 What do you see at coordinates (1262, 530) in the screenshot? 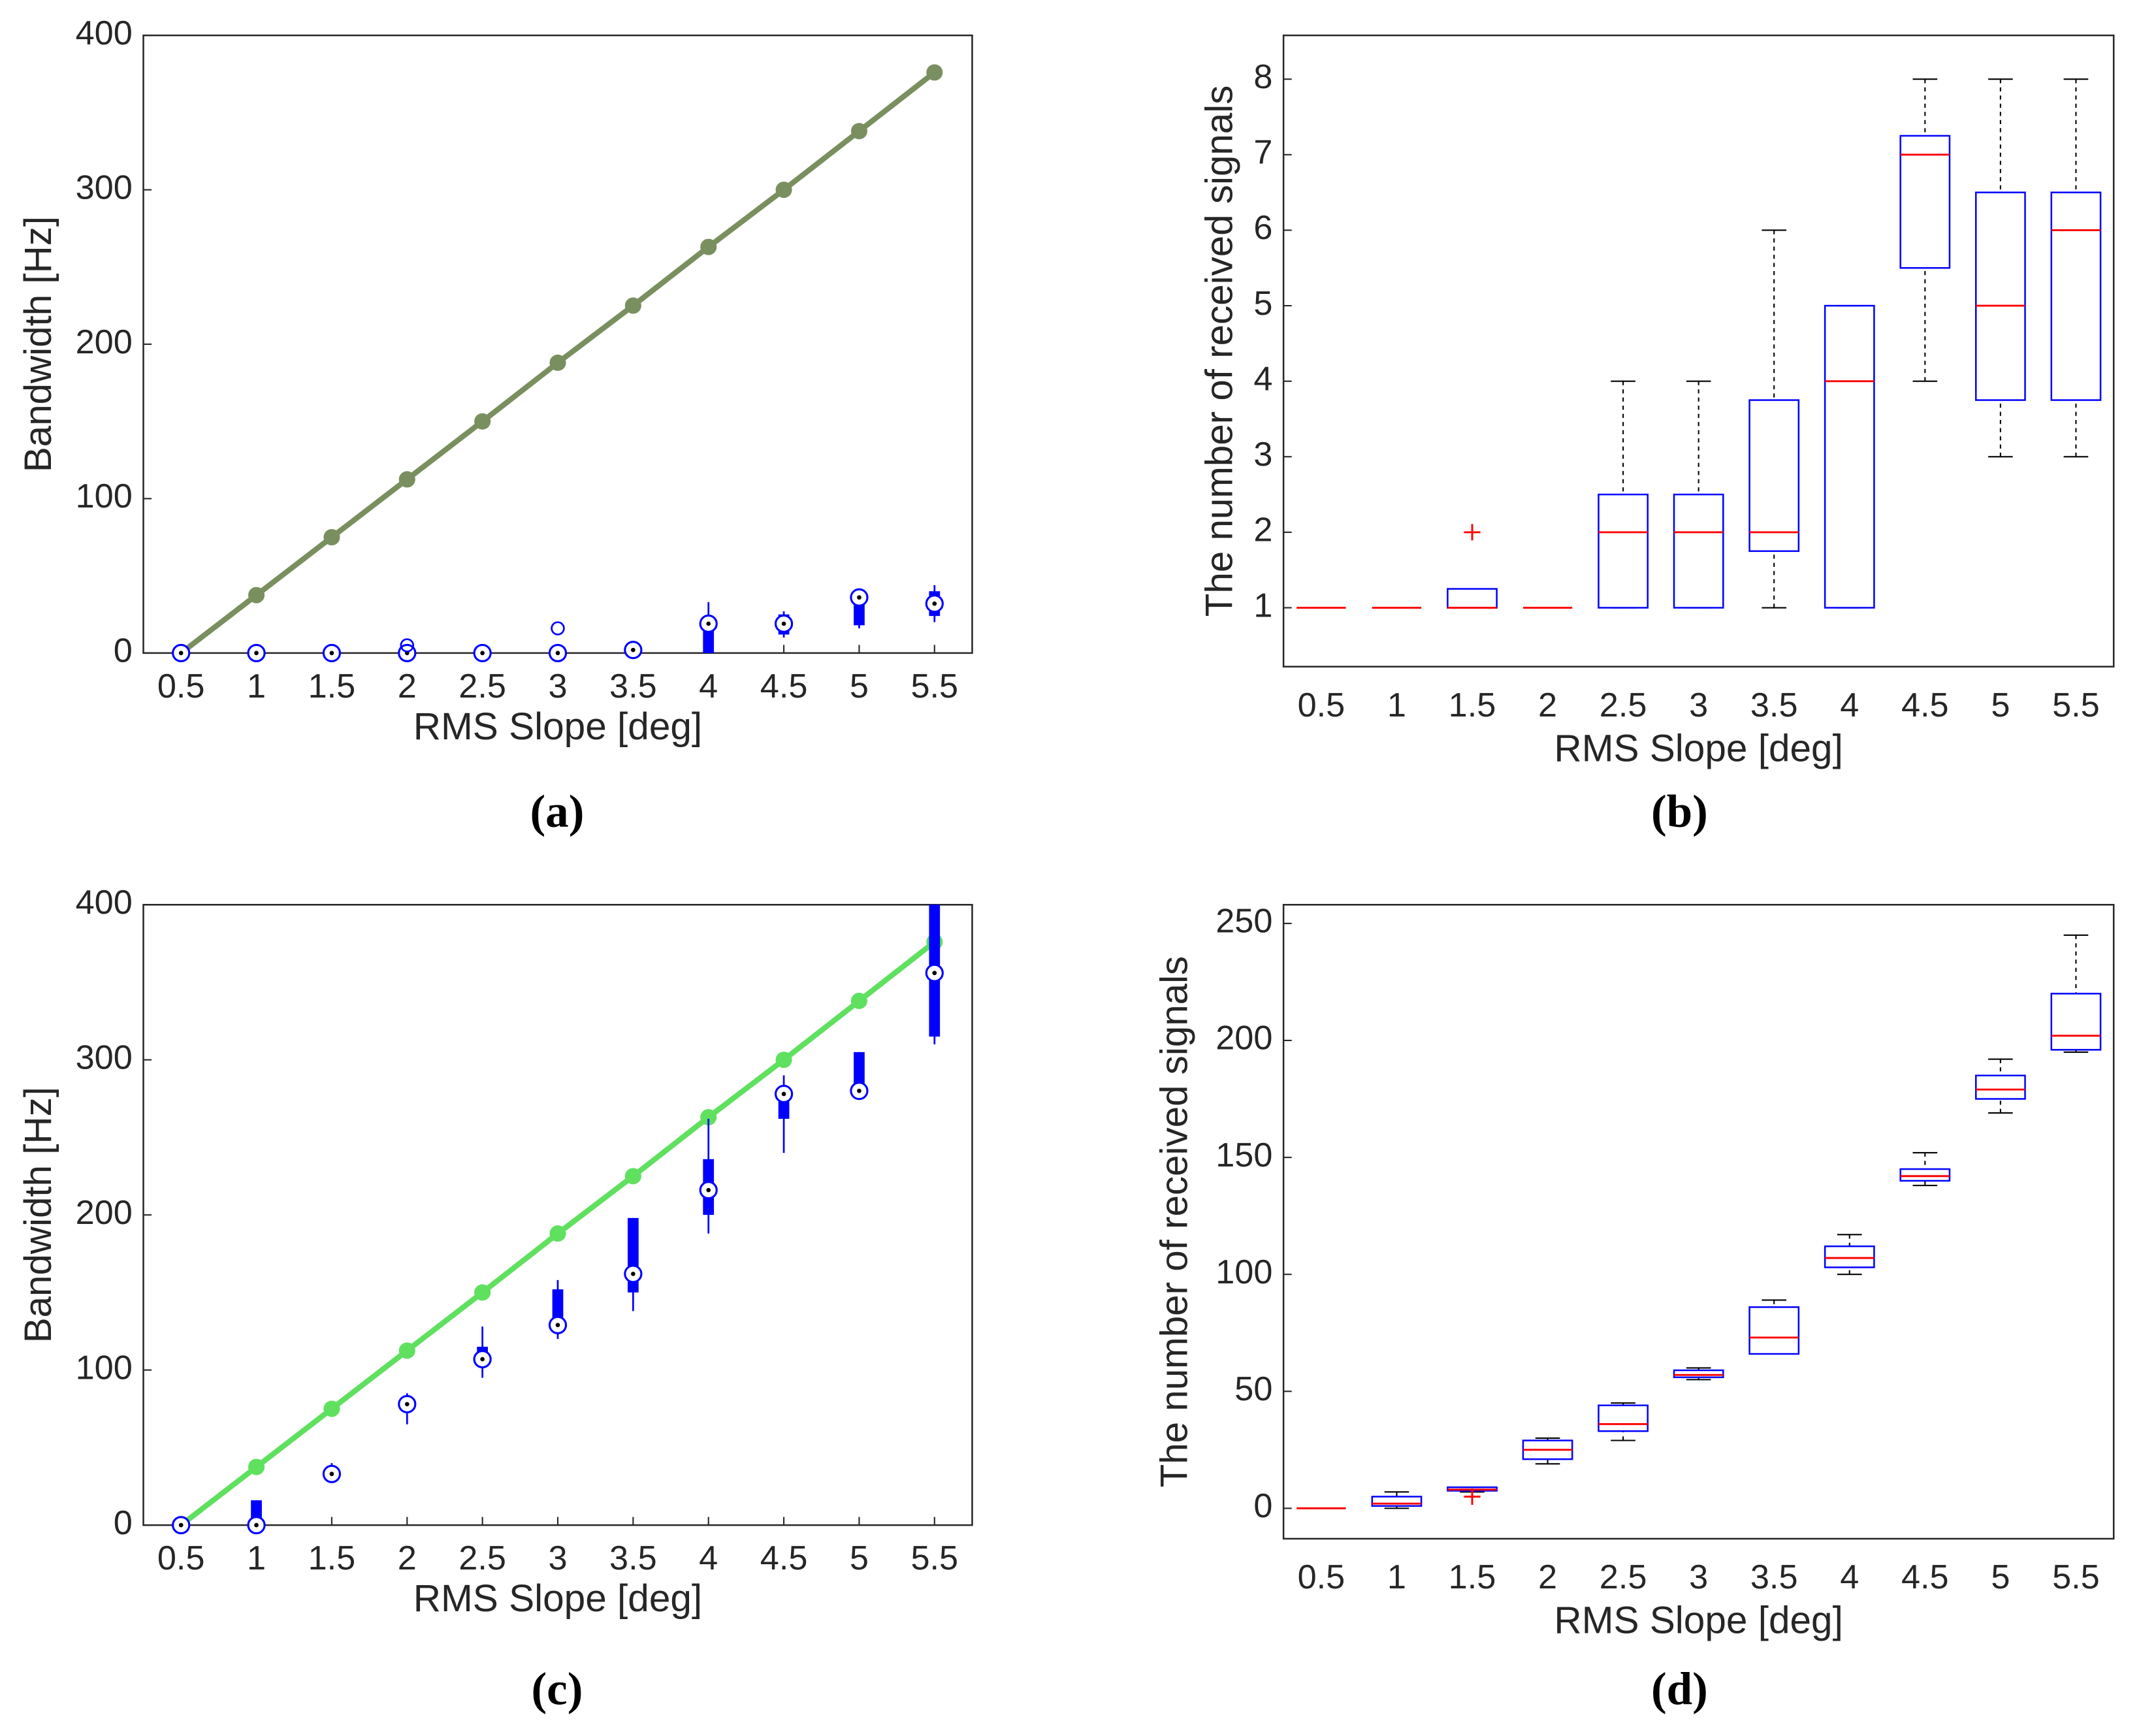
I see `y-tick-label: 2` at bounding box center [1262, 530].